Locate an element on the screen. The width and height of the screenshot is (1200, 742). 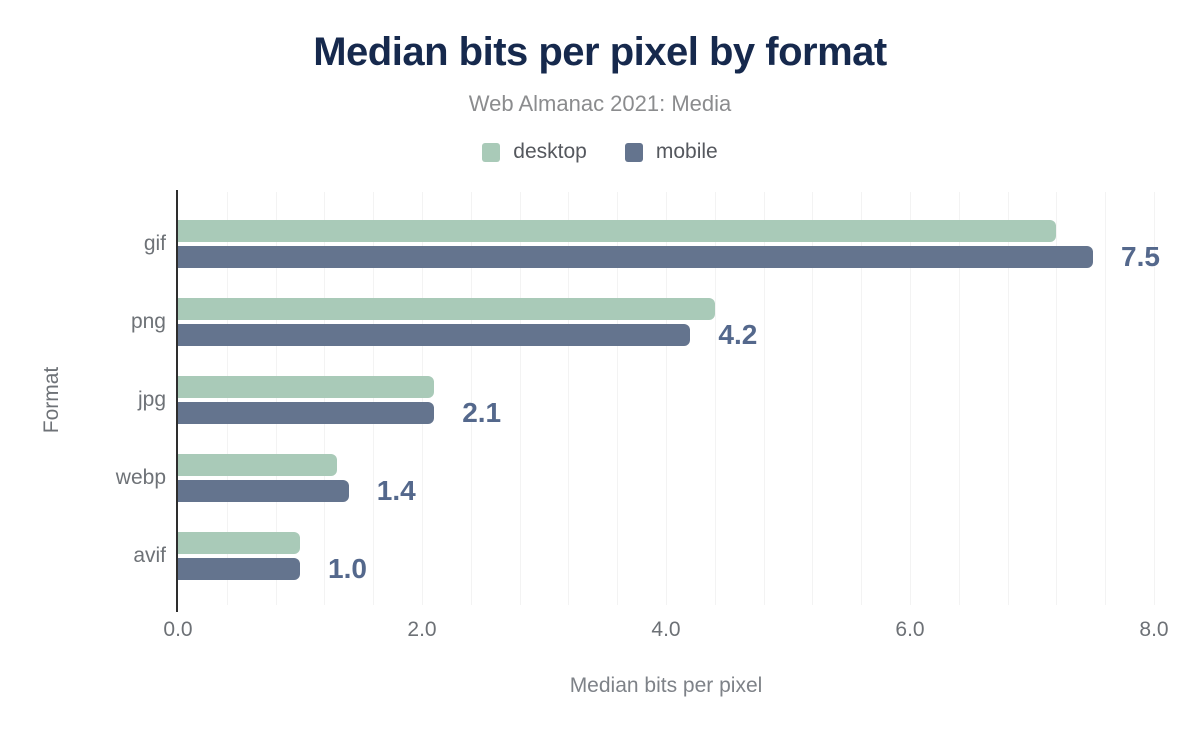
x-axis-ticks: 0.0 2.0 4.0 6.0 8.0 is located at coordinates (665, 631).